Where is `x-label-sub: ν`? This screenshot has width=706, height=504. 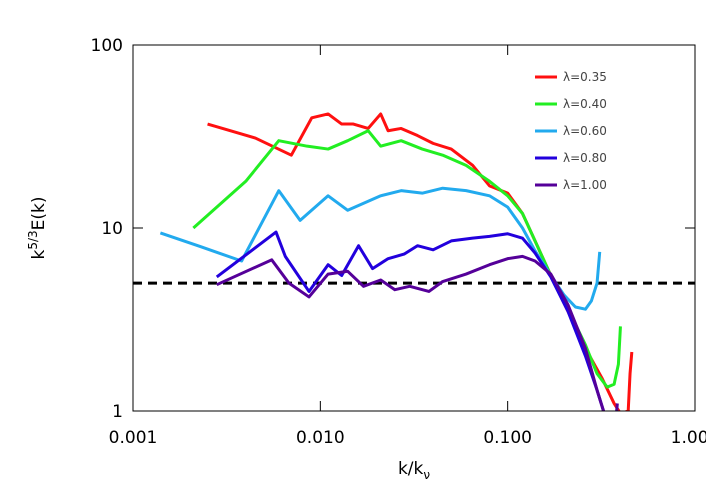
x-label-sub: ν is located at coordinates (426, 475).